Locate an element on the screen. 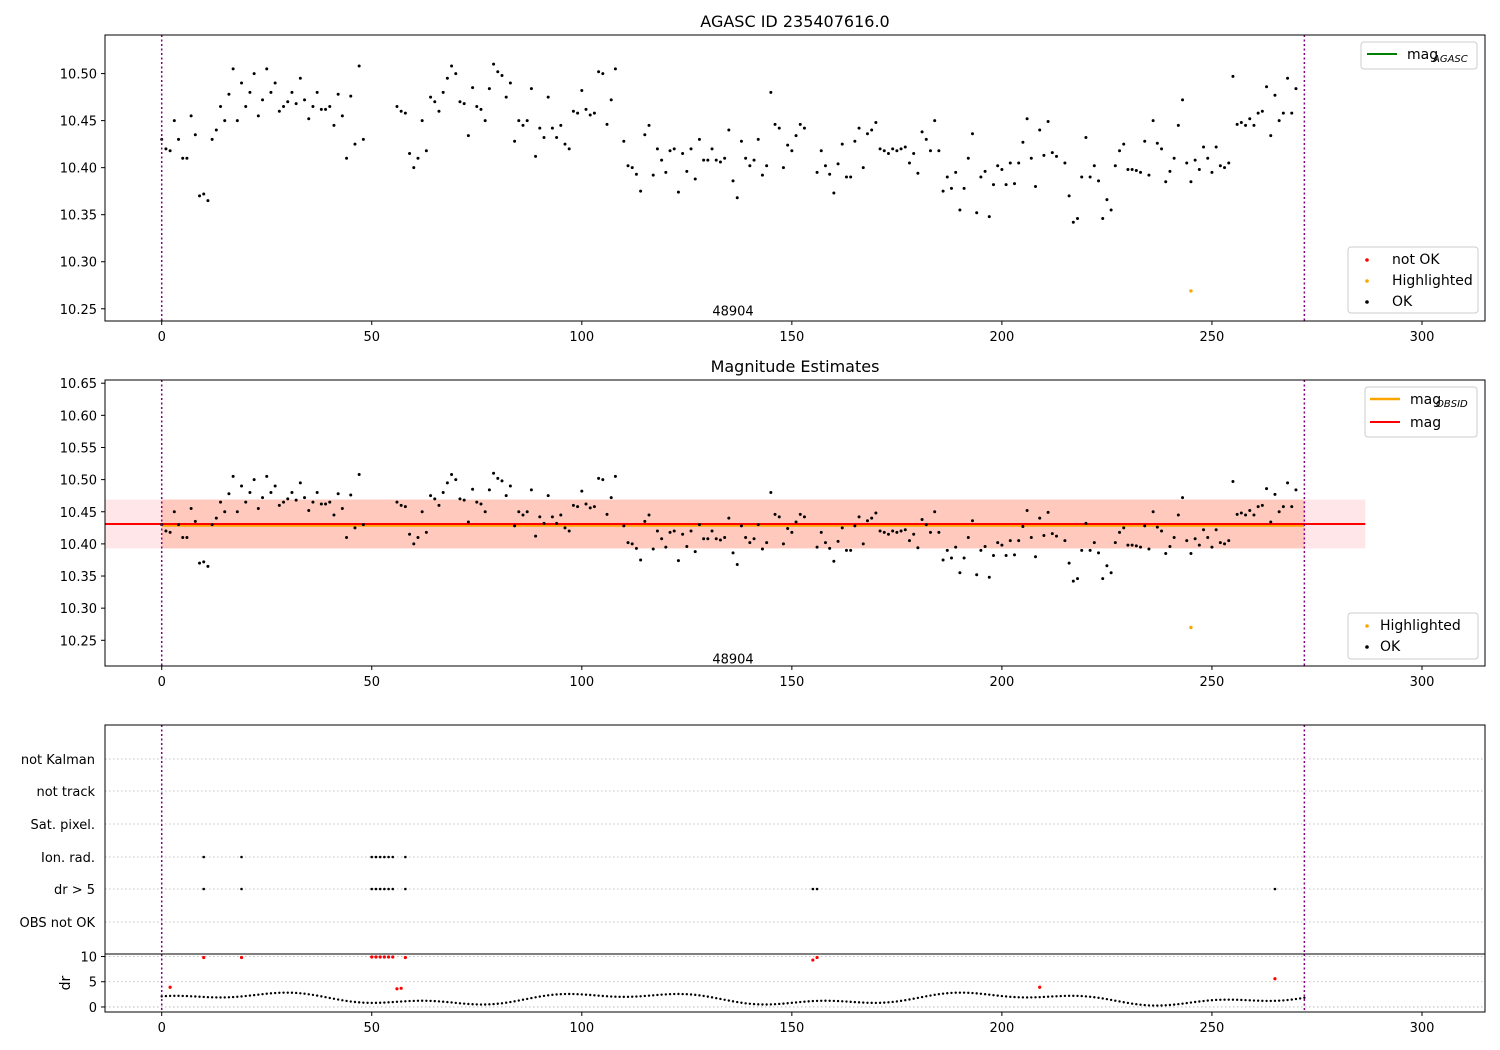 Image resolution: width=1500 pixels, height=1050 pixels. y-tick-label: 10.50 is located at coordinates (78, 481).